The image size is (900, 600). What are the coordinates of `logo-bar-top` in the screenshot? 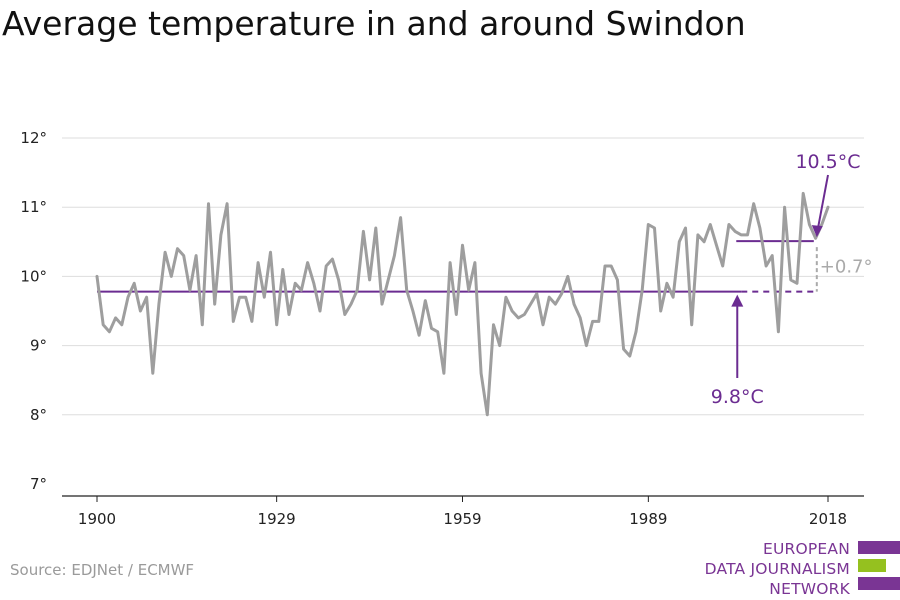 It's located at (879, 547).